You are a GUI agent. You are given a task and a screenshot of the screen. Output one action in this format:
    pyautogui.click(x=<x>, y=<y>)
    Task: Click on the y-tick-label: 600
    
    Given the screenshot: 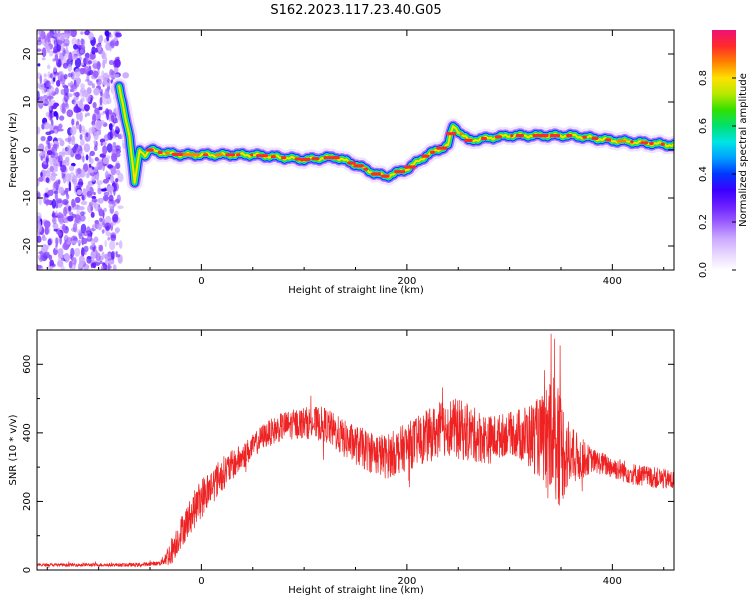 What is the action you would take?
    pyautogui.click(x=27, y=364)
    